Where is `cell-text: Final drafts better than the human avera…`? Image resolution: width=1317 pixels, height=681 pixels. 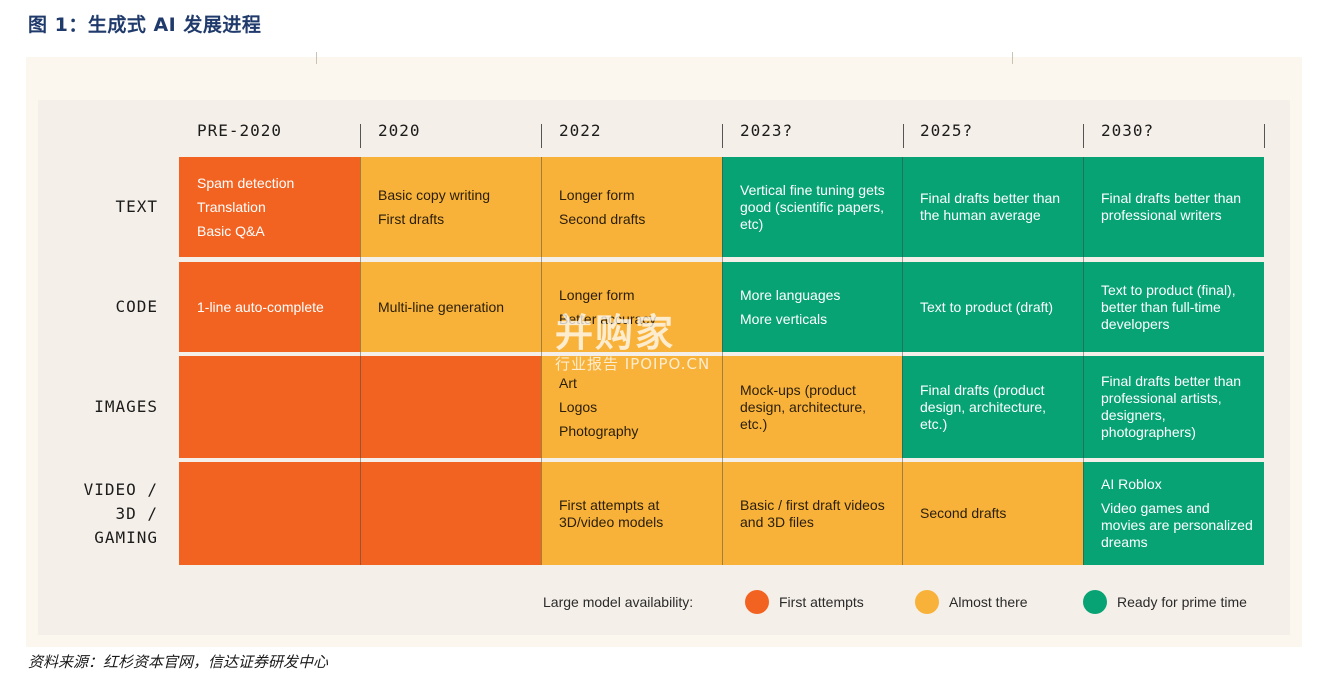 cell-text: Final drafts better than the human avera… is located at coordinates (990, 206).